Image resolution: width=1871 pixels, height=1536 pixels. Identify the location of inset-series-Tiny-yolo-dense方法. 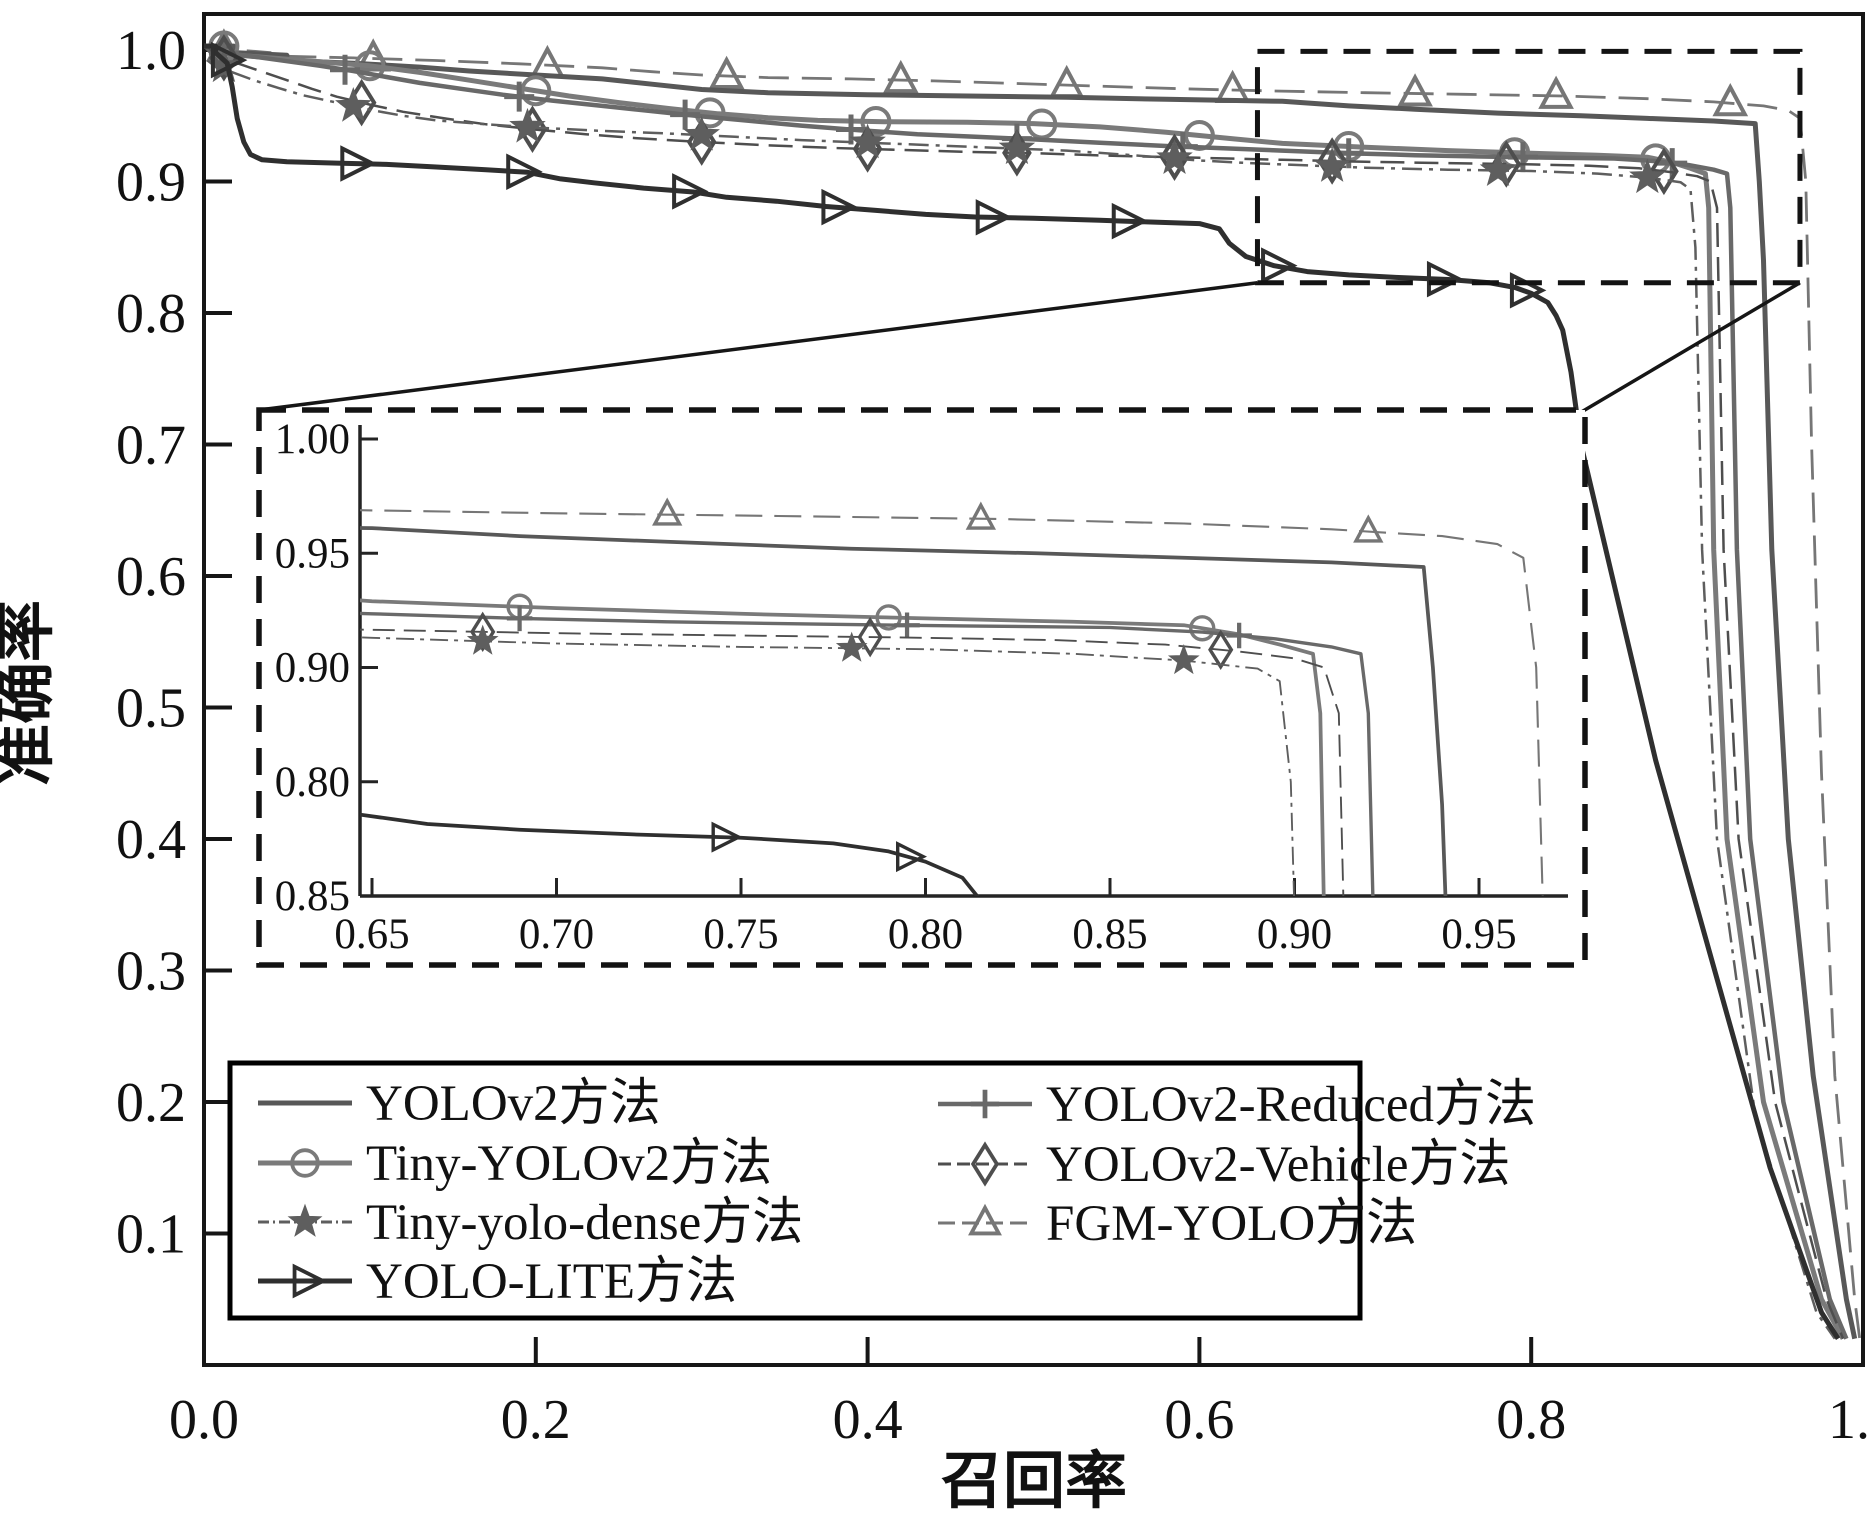
(827, 760).